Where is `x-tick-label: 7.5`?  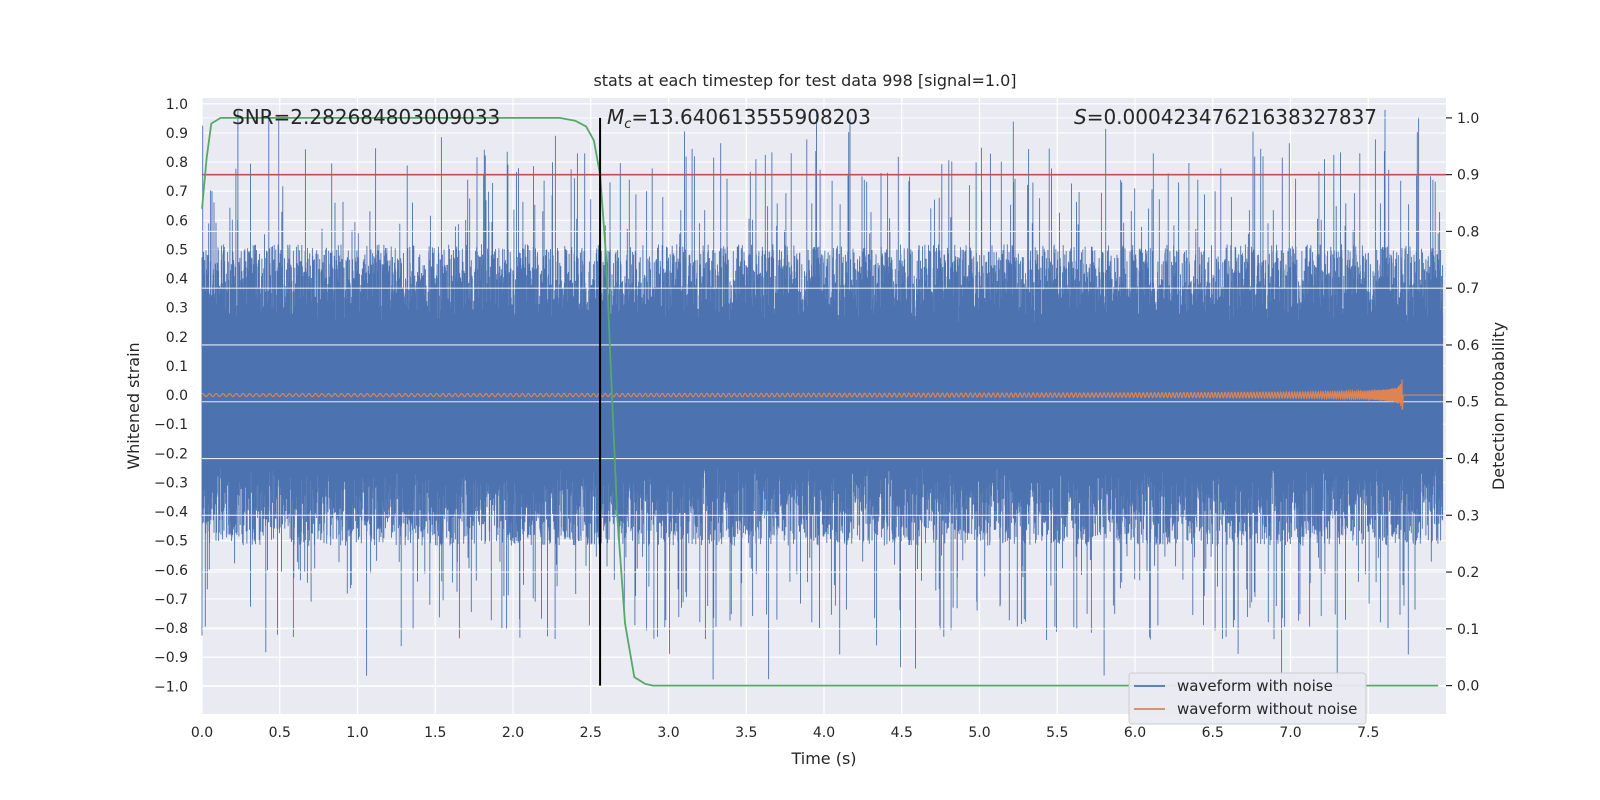
x-tick-label: 7.5 is located at coordinates (1368, 733).